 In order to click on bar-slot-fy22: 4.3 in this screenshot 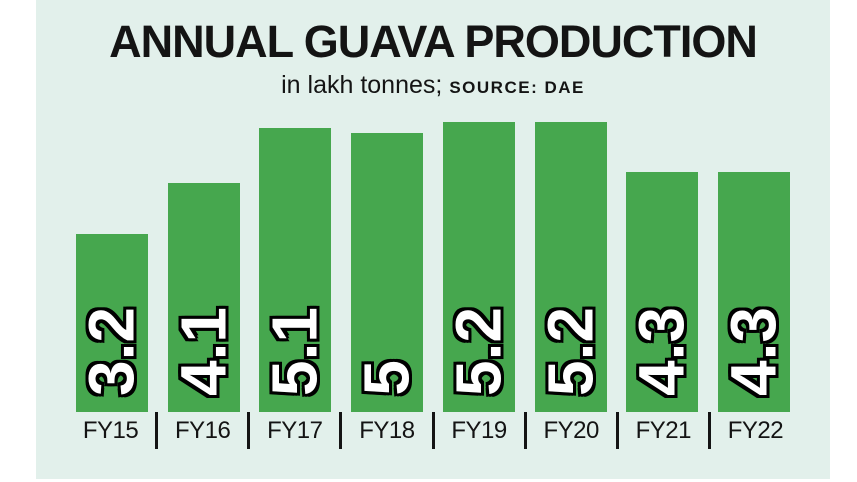, I will do `click(754, 267)`.